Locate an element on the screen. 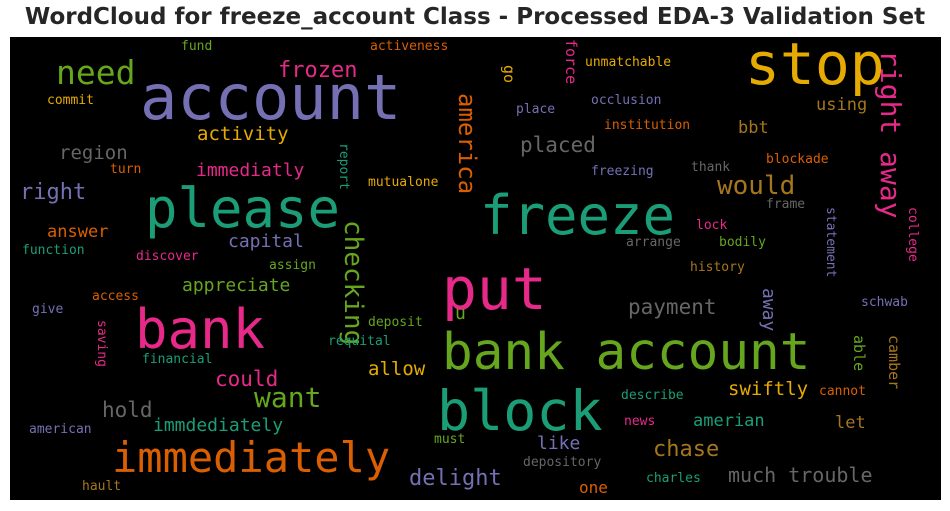  word-want: want is located at coordinates (287, 398).